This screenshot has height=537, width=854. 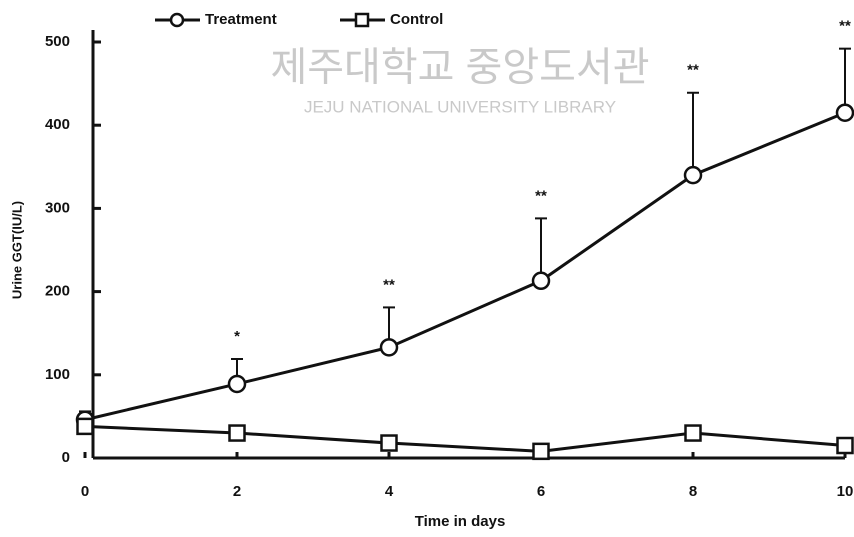 I want to click on x-tick-label: 4, so click(x=389, y=491).